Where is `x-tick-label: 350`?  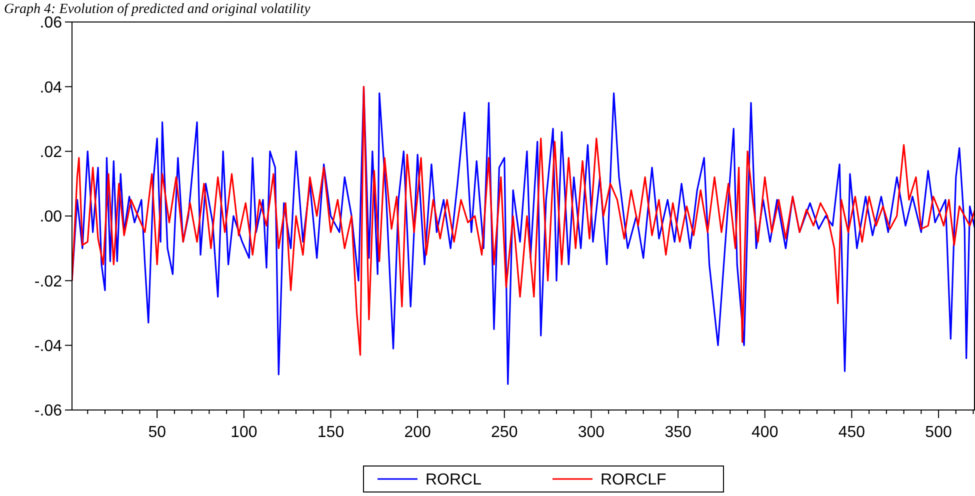 x-tick-label: 350 is located at coordinates (678, 432).